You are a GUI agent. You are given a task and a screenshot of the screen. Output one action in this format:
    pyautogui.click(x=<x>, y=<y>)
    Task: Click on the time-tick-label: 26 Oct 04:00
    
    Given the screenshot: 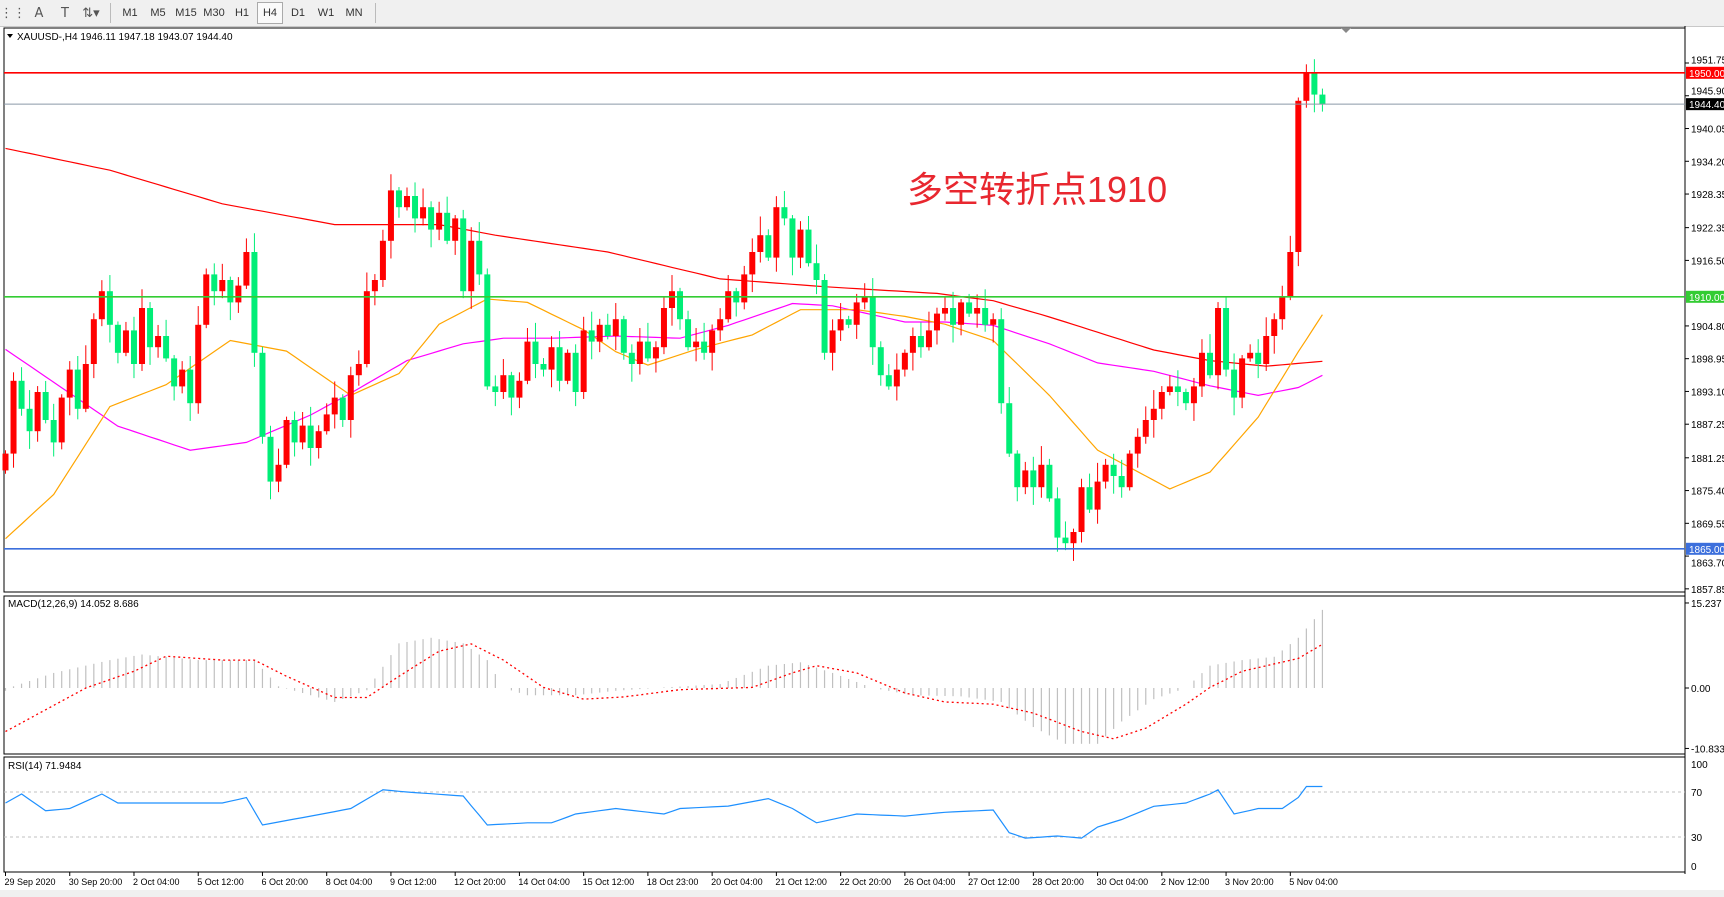 What is the action you would take?
    pyautogui.click(x=930, y=882)
    